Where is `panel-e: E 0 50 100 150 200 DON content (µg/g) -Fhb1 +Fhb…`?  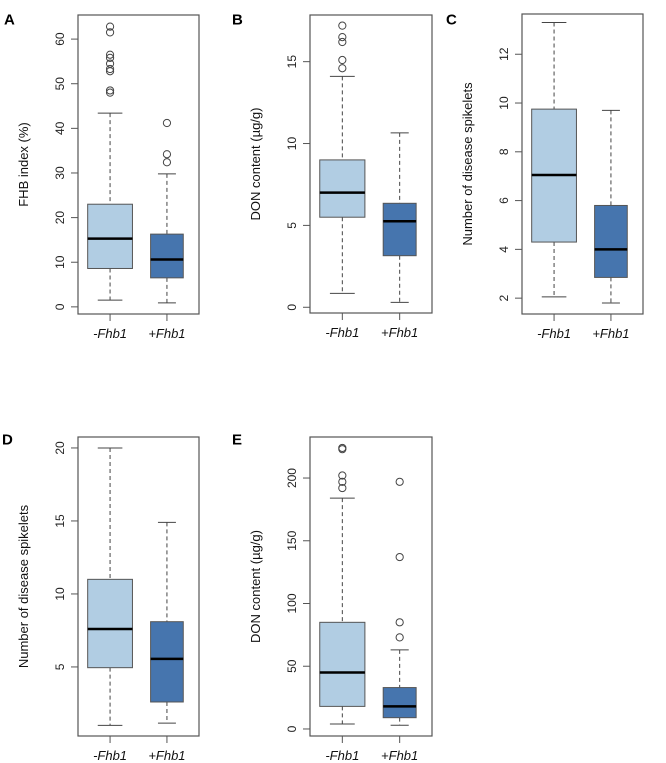
panel-e: E 0 50 100 150 200 DON content (µg/g) -Fhb1 +Fhb… is located at coordinates (332, 597).